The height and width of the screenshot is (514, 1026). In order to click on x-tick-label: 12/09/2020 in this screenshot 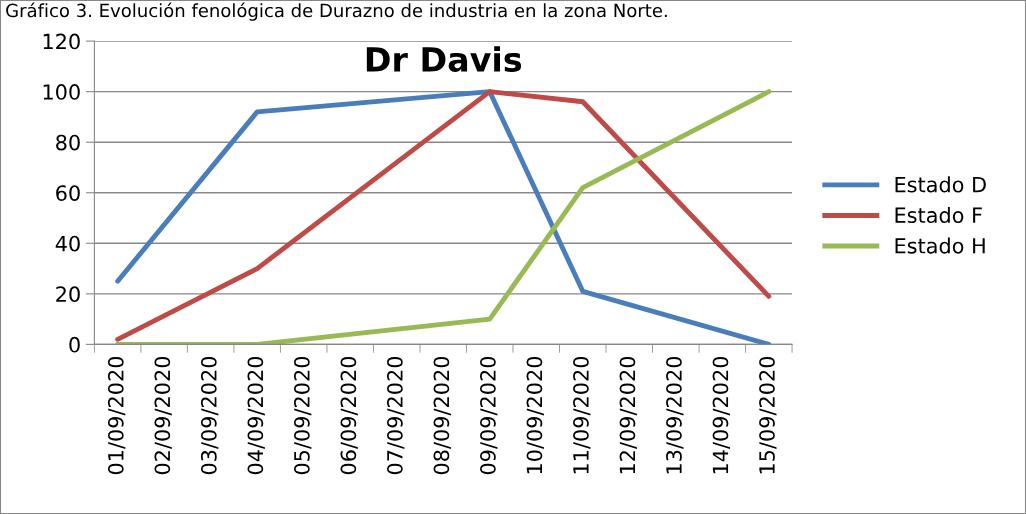, I will do `click(628, 415)`.